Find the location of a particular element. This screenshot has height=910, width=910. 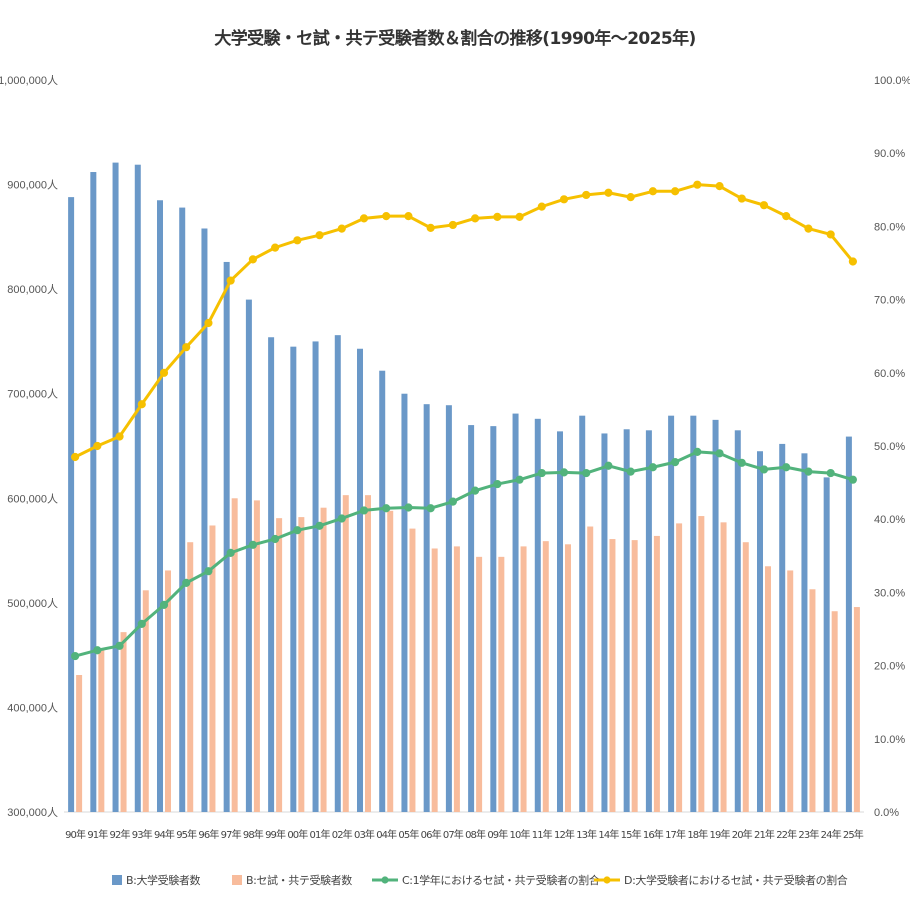

x-axis-tick-label: 93年 is located at coordinates (142, 834).